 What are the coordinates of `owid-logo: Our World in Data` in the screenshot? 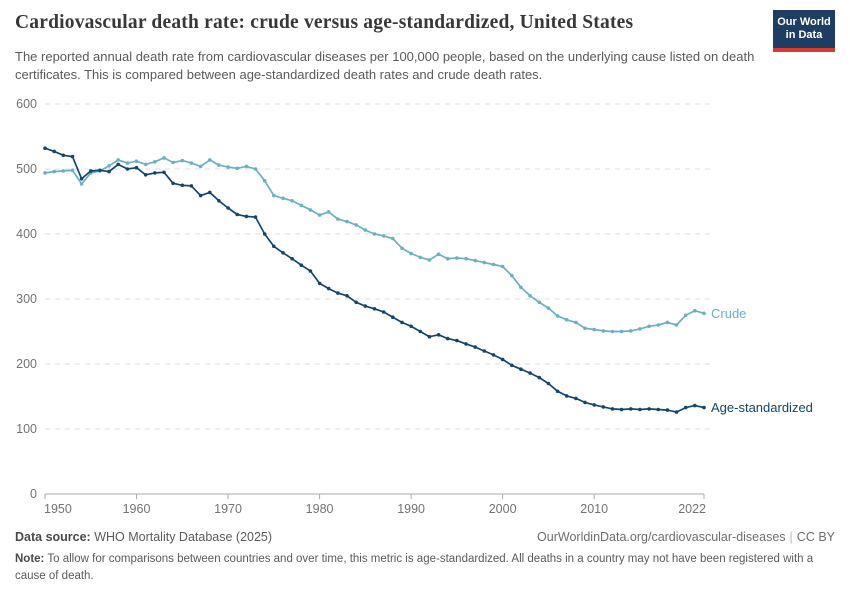 It's located at (804, 31).